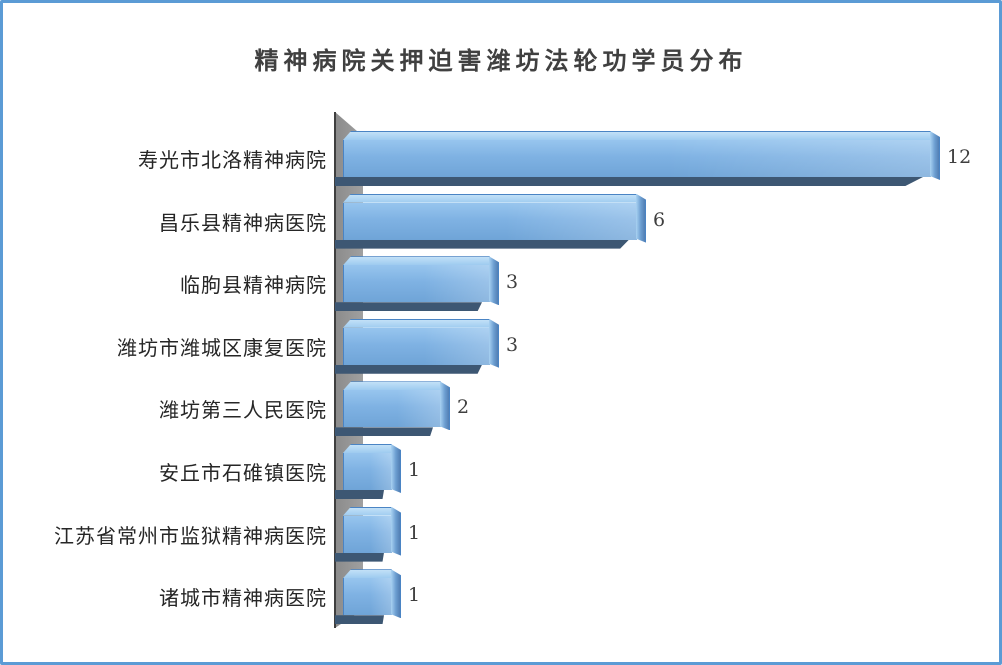  What do you see at coordinates (190, 535) in the screenshot?
I see `category-label: 江苏省常州市监狱精神病医院` at bounding box center [190, 535].